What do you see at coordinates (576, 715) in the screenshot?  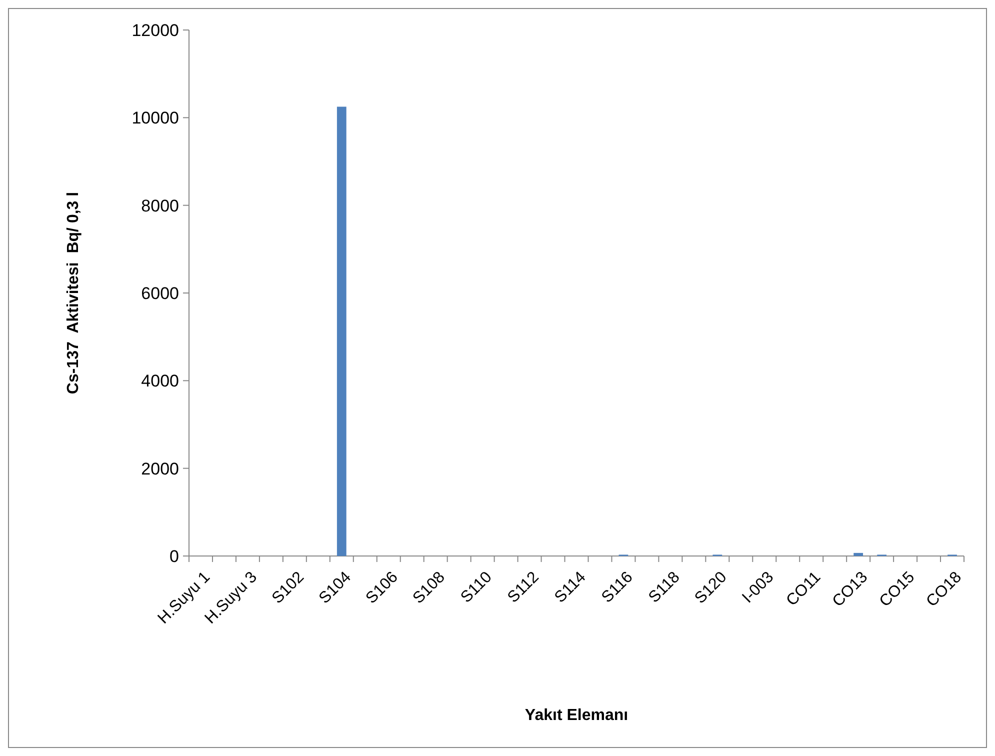 I see `x-axis-title: Yakıt Elemanı` at bounding box center [576, 715].